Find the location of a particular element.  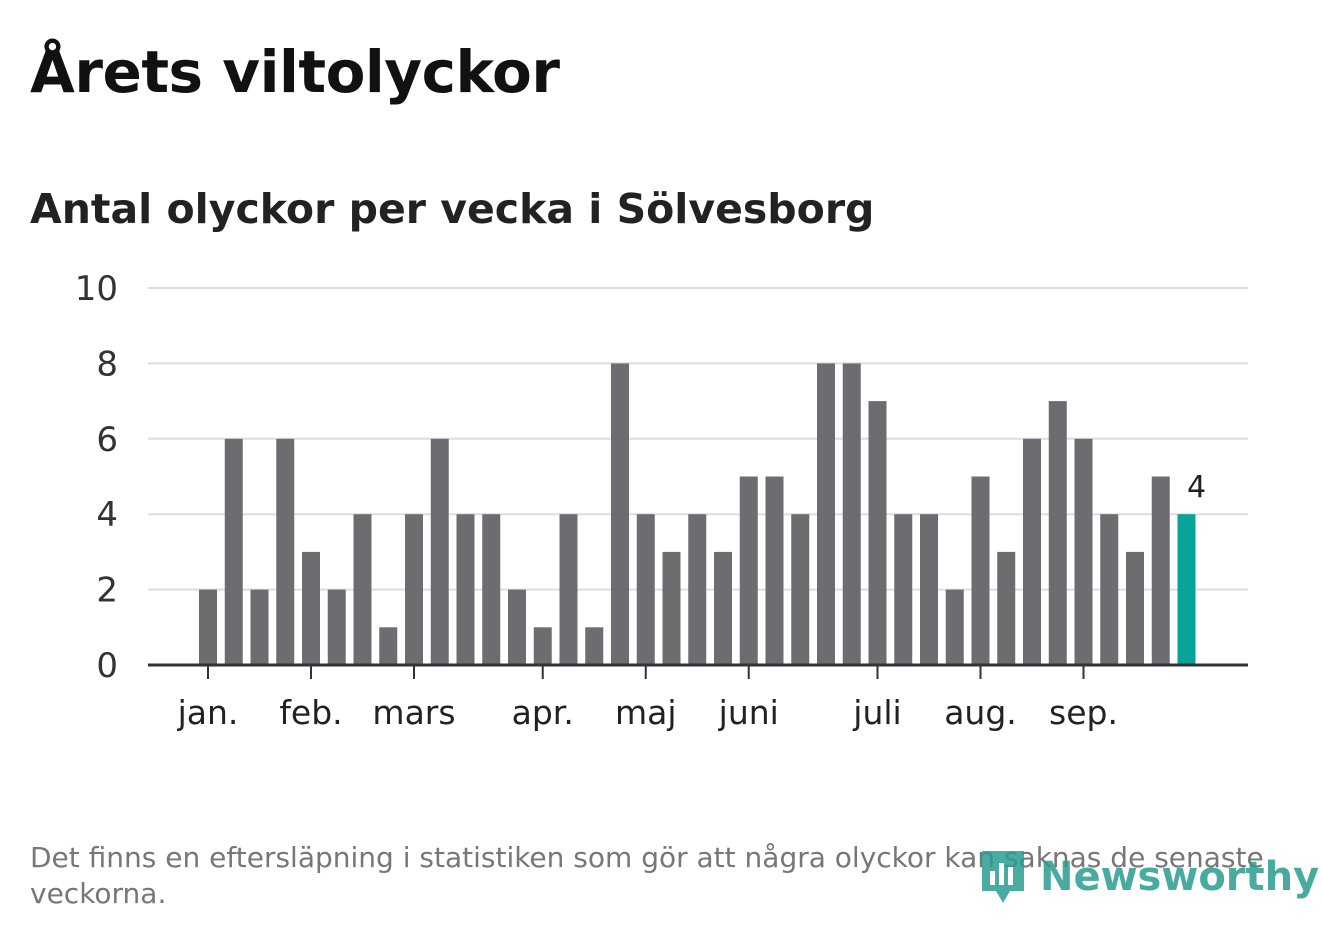

newsworthy-logo-text: Newsworthy is located at coordinates (1180, 877).